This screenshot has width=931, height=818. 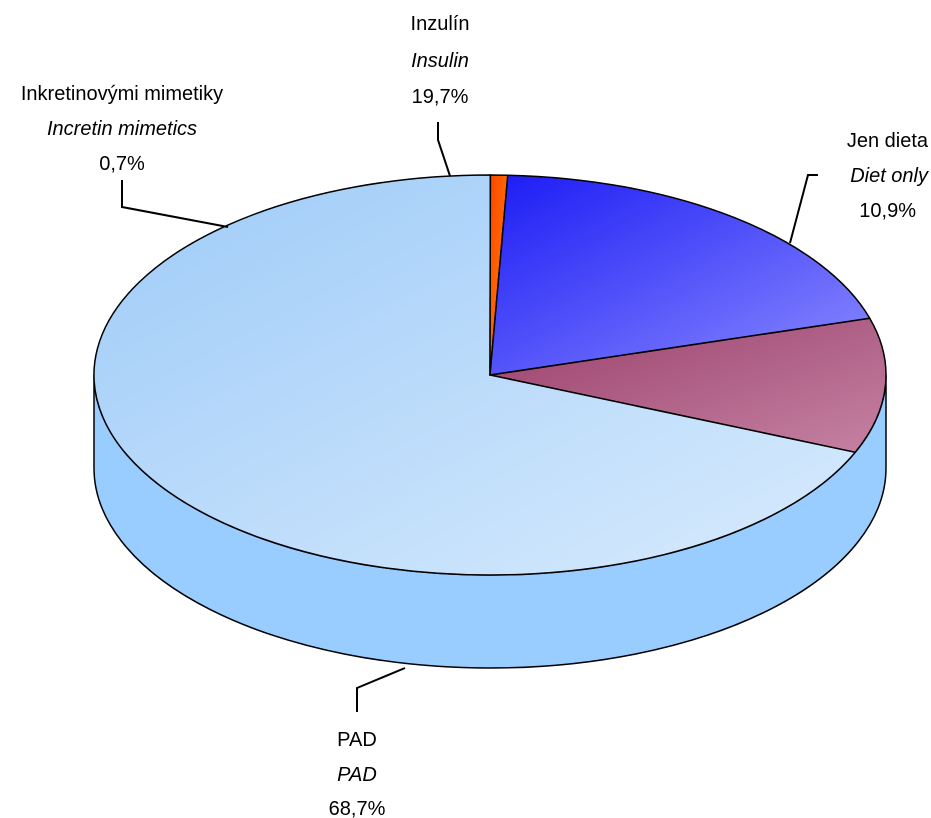 I want to click on label-insulin-cs: Inzulín, so click(x=440, y=24).